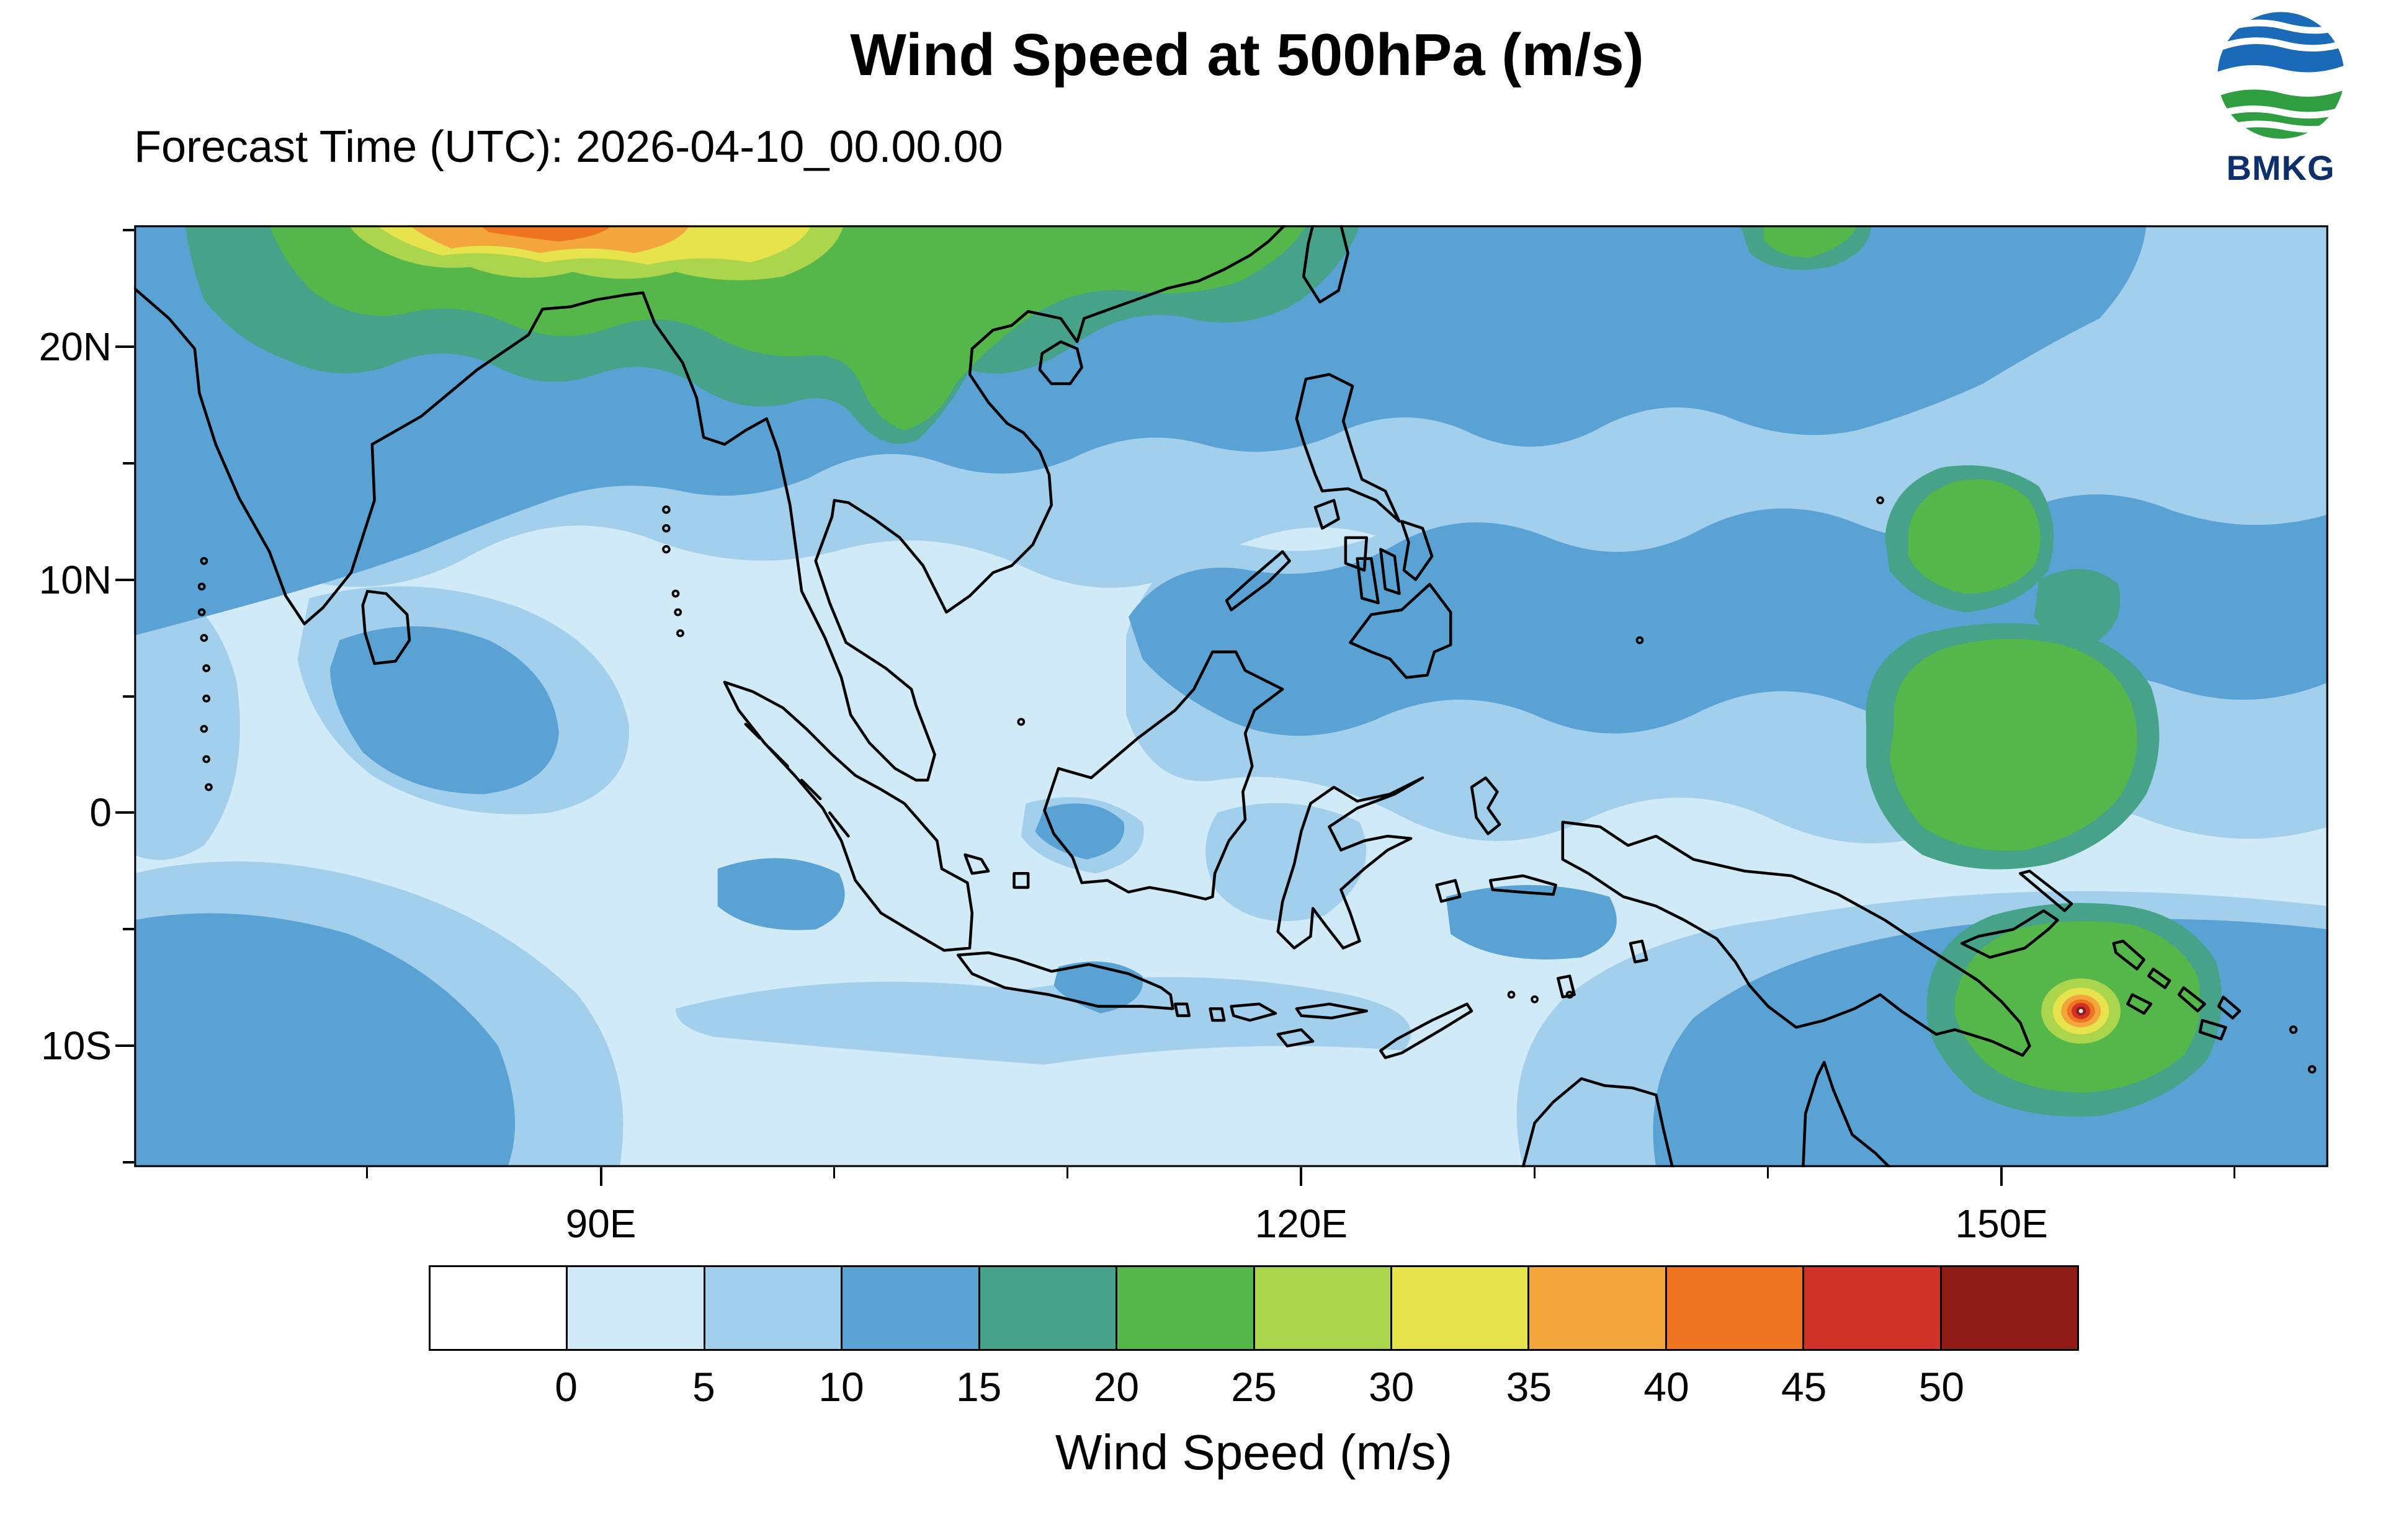 This screenshot has height=1540, width=2383. Describe the element at coordinates (601, 1224) in the screenshot. I see `lon-axis-label: 90E` at that location.